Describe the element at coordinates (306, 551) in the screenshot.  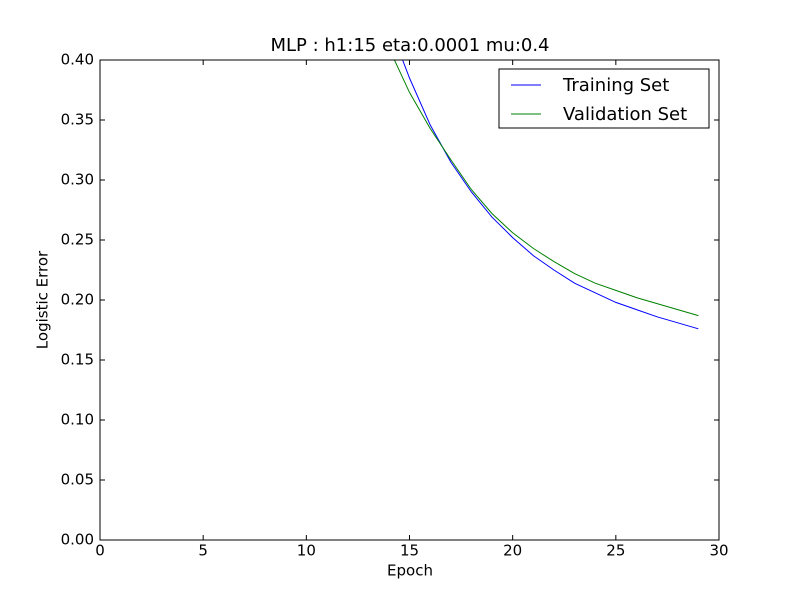
I see `x-tick-label: 10` at that location.